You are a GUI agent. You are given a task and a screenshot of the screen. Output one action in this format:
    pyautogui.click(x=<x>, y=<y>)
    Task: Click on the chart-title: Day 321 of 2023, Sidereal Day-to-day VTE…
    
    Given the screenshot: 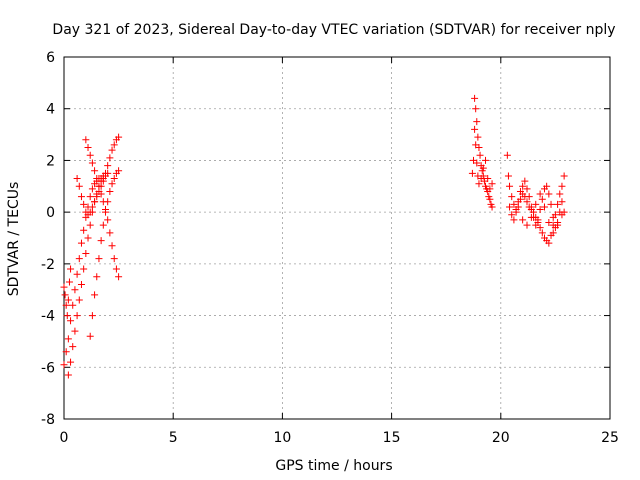 What is the action you would take?
    pyautogui.click(x=333, y=30)
    